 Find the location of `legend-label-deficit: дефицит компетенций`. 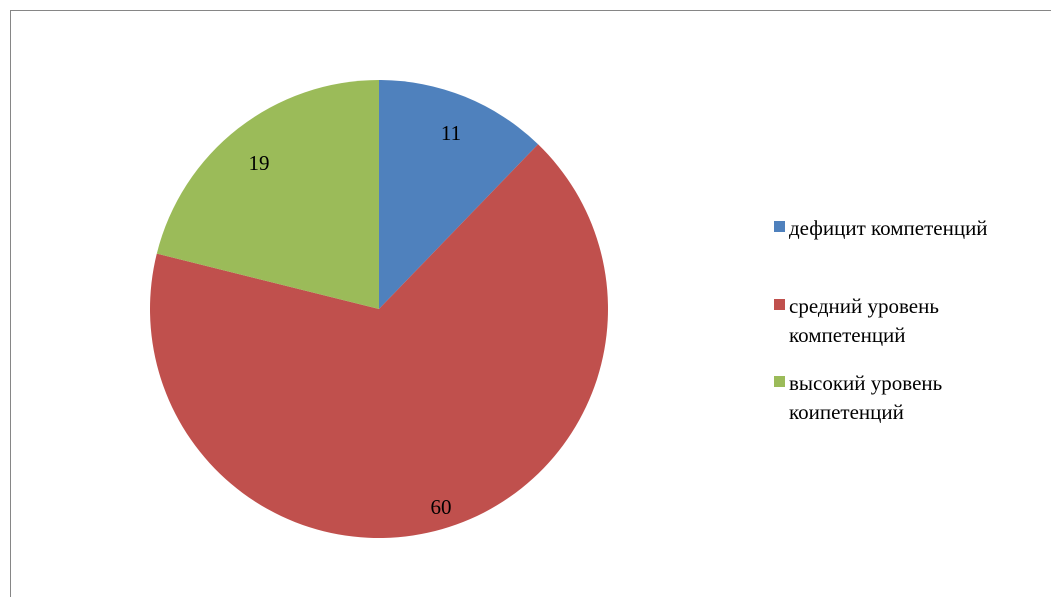

legend-label-deficit: дефицит компетенций is located at coordinates (888, 228).